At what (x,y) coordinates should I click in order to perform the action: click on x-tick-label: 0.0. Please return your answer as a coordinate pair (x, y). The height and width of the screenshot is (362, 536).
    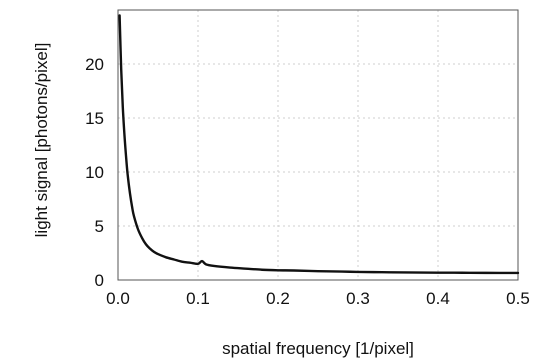
    Looking at the image, I should click on (118, 298).